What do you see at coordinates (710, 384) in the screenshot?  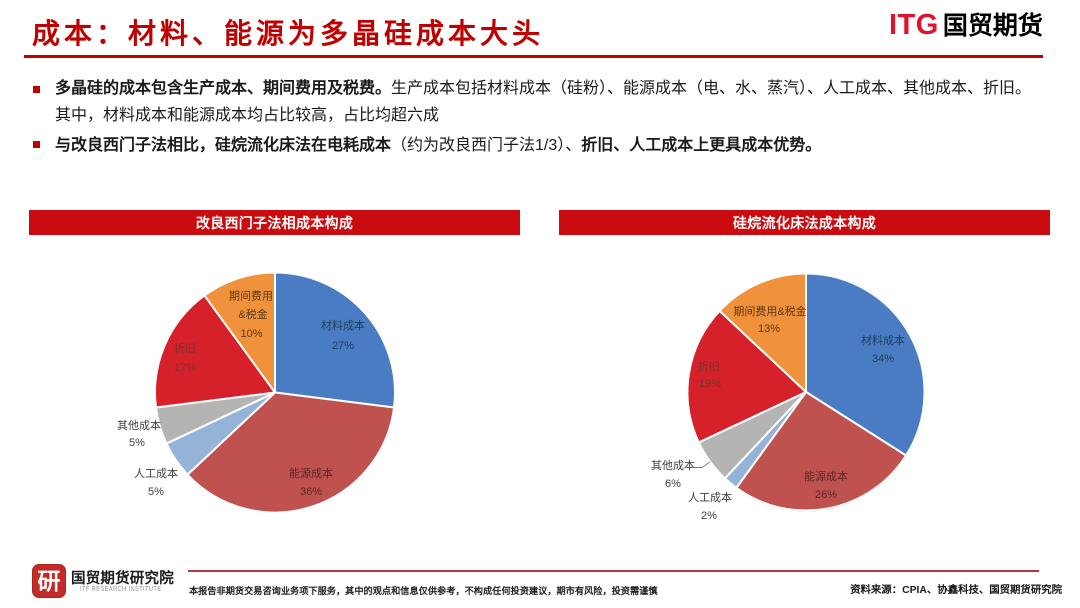 I see `svg-text: 19%` at bounding box center [710, 384].